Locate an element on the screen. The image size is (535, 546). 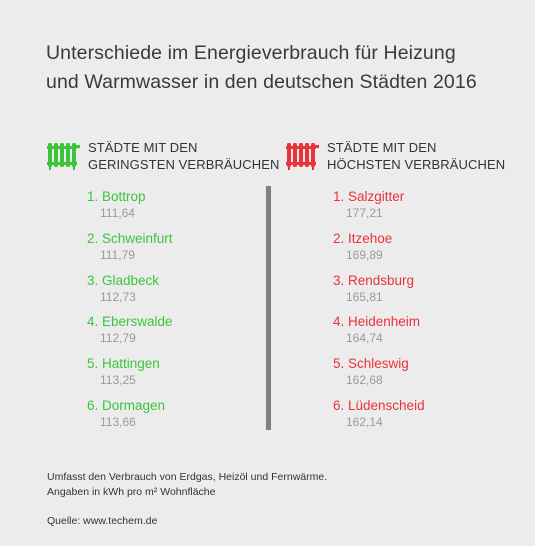
list-item: 3. Gladbeck 112,73 is located at coordinates (130, 293).